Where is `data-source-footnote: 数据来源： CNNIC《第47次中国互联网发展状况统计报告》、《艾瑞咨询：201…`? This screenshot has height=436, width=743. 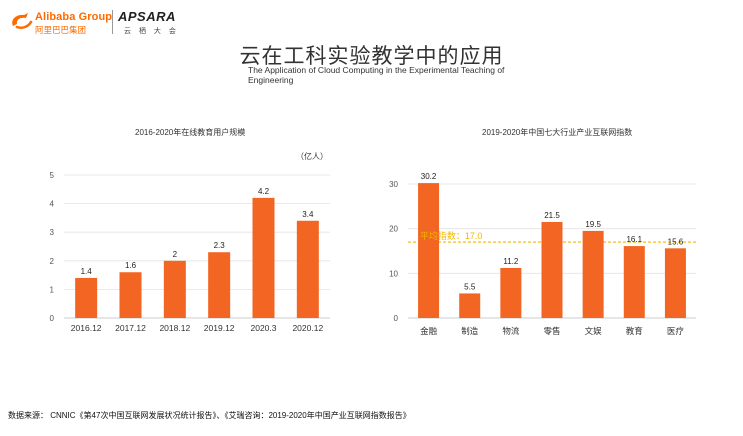
data-source-footnote: 数据来源： CNNIC《第47次中国互联网发展状况统计报告》、《艾瑞咨询：201… is located at coordinates (209, 415).